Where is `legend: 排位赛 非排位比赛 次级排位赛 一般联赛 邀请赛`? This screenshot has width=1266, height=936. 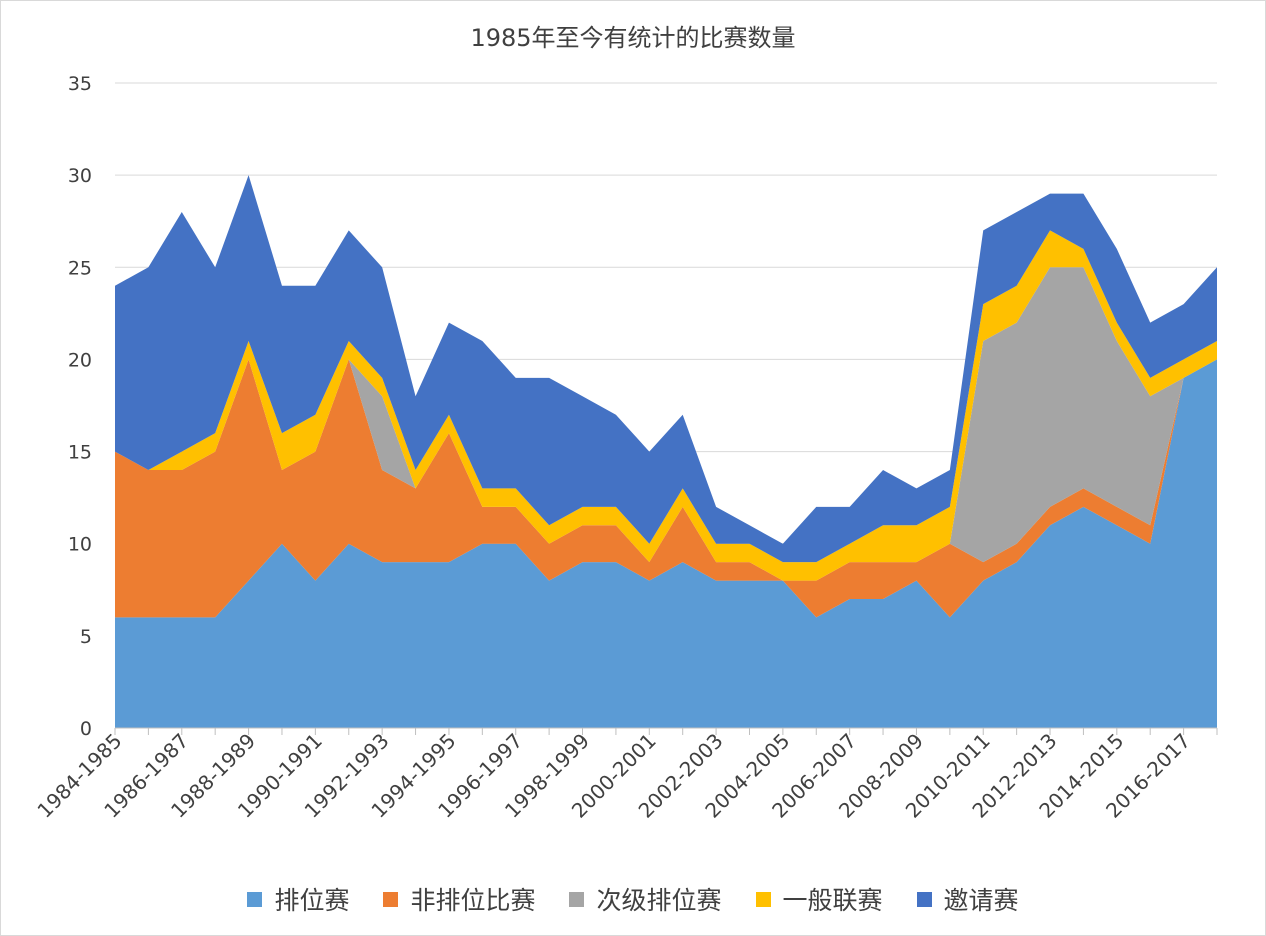
legend: 排位赛 非排位比赛 次级排位赛 一般联赛 邀请赛 is located at coordinates (633, 899).